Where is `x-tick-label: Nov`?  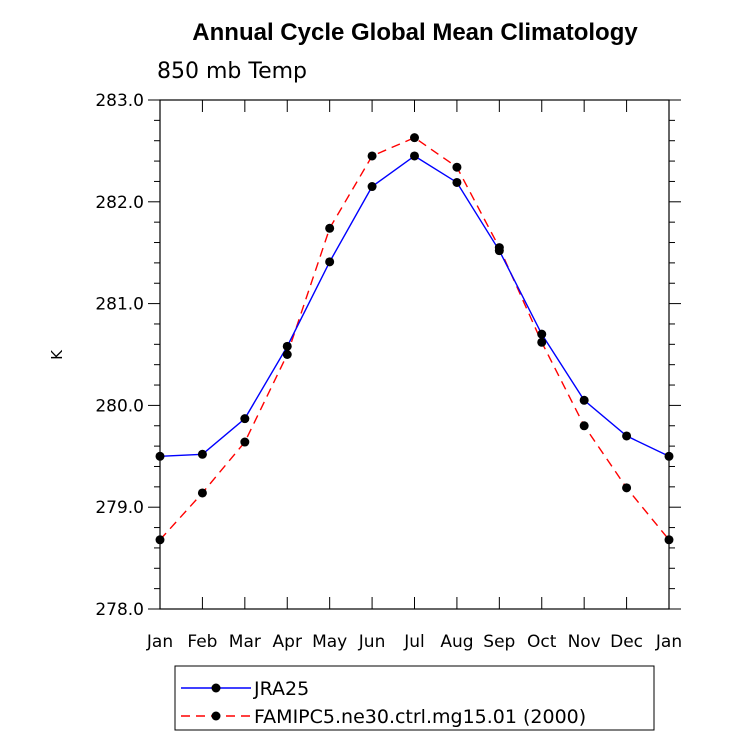 x-tick-label: Nov is located at coordinates (584, 642).